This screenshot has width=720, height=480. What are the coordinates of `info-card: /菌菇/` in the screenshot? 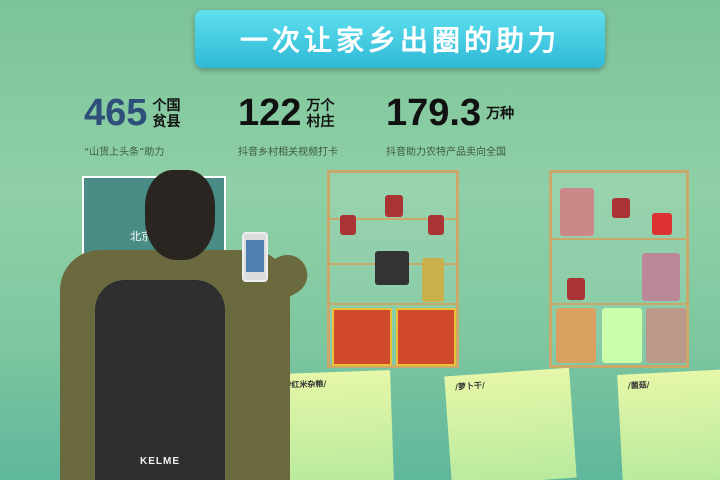 It's located at (668, 424).